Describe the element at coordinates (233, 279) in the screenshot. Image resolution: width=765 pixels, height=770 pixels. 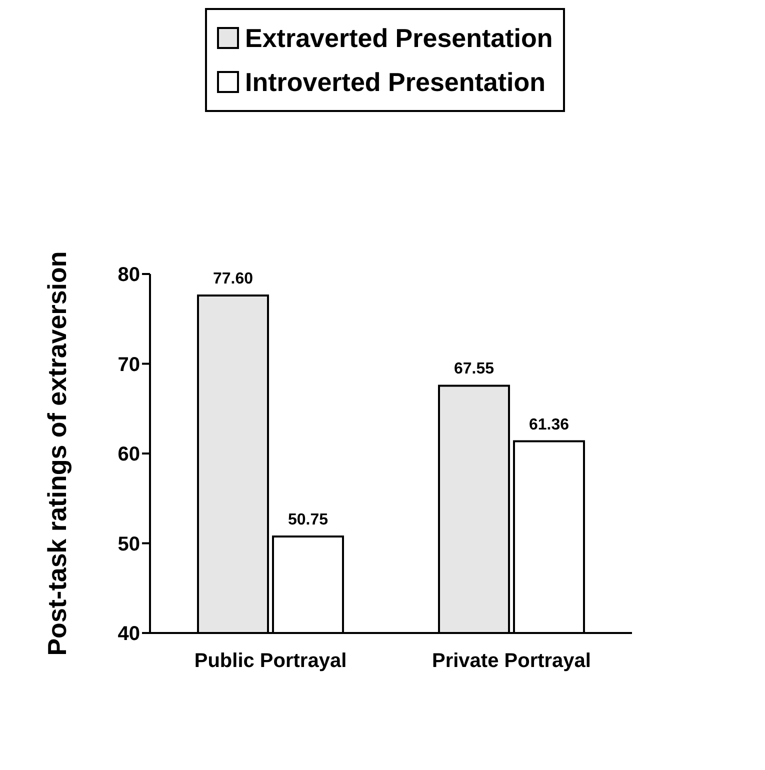
I see `data-label: 77.60` at that location.